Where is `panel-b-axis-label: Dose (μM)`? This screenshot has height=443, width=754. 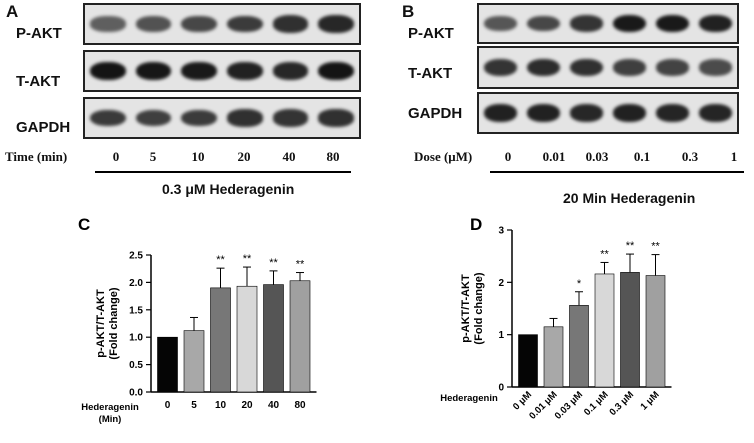 panel-b-axis-label: Dose (μM) is located at coordinates (443, 156).